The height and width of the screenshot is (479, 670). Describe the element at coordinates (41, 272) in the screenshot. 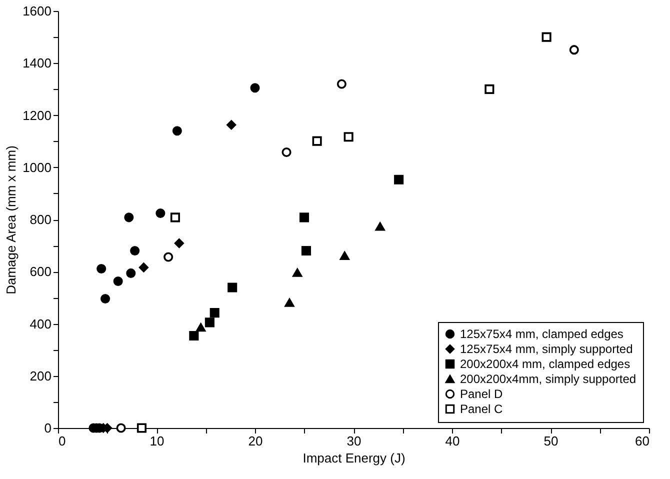

I see `y-tick-label: 600` at that location.